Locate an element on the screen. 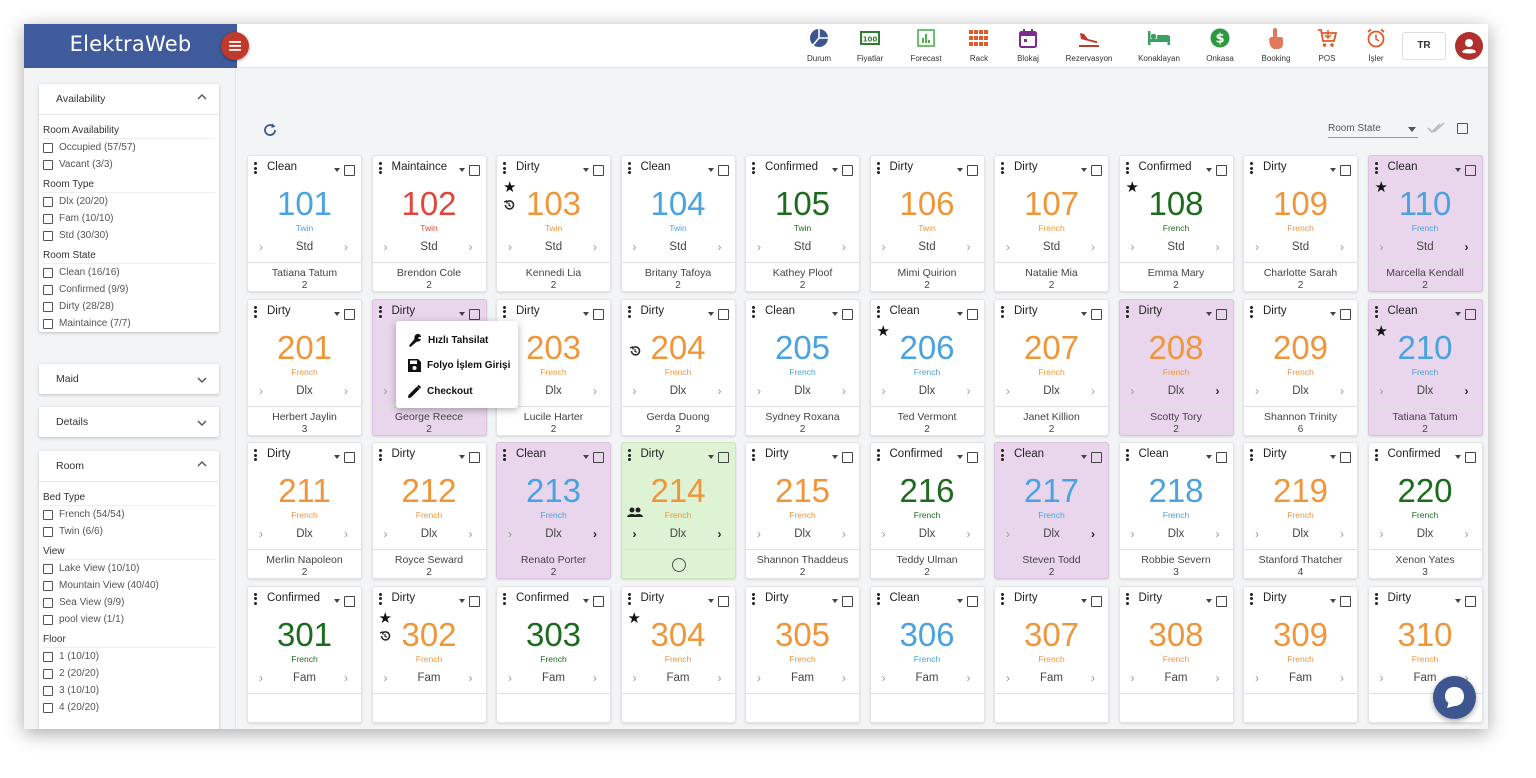 The height and width of the screenshot is (778, 1536). app-logo: ElektraWeb is located at coordinates (130, 46).